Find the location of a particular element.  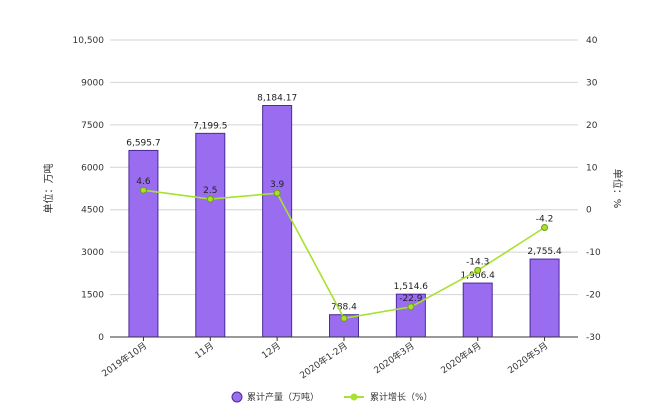

line-data-label: 2.5 is located at coordinates (210, 191).